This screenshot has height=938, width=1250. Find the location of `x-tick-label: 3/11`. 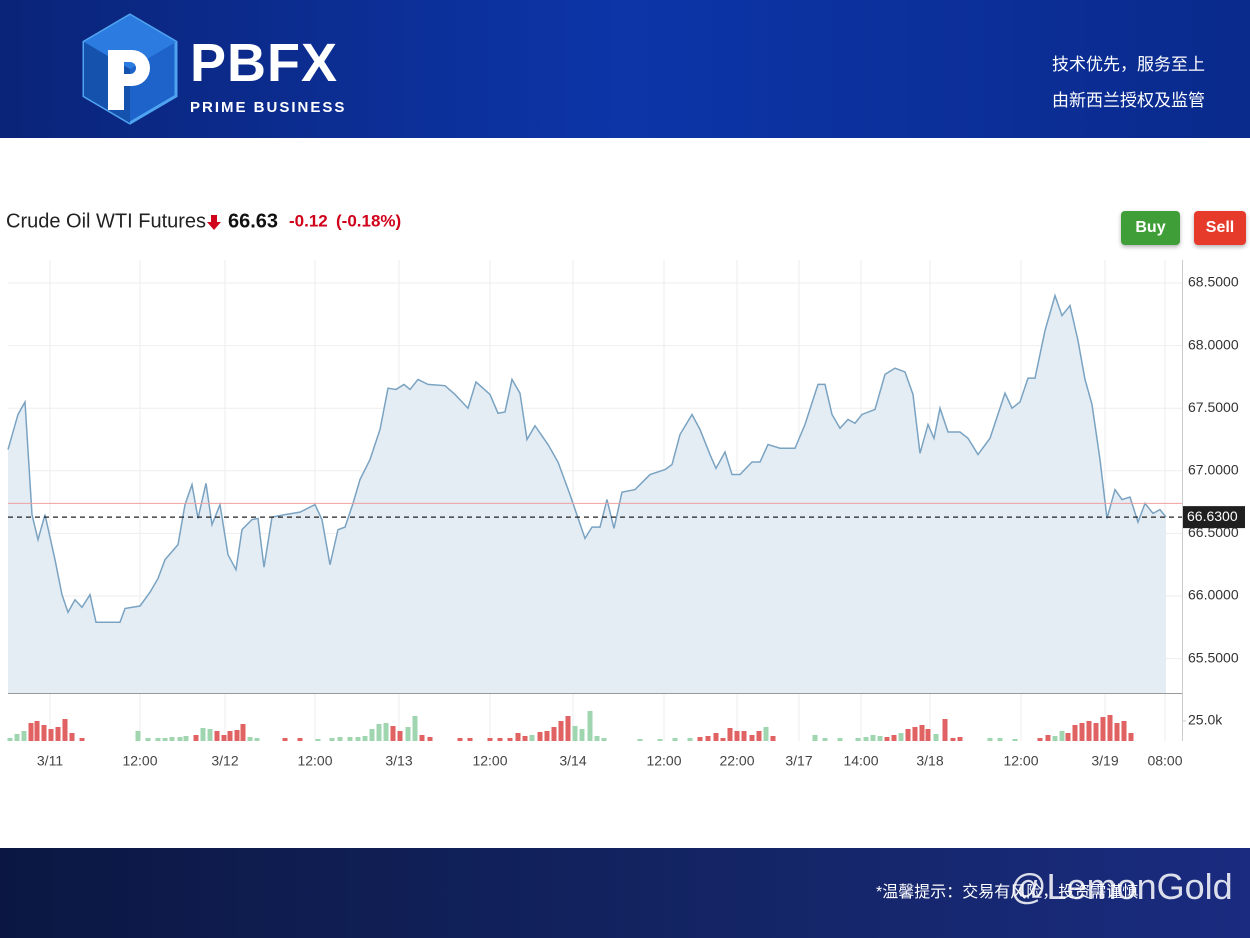

x-tick-label: 3/11 is located at coordinates (50, 761).